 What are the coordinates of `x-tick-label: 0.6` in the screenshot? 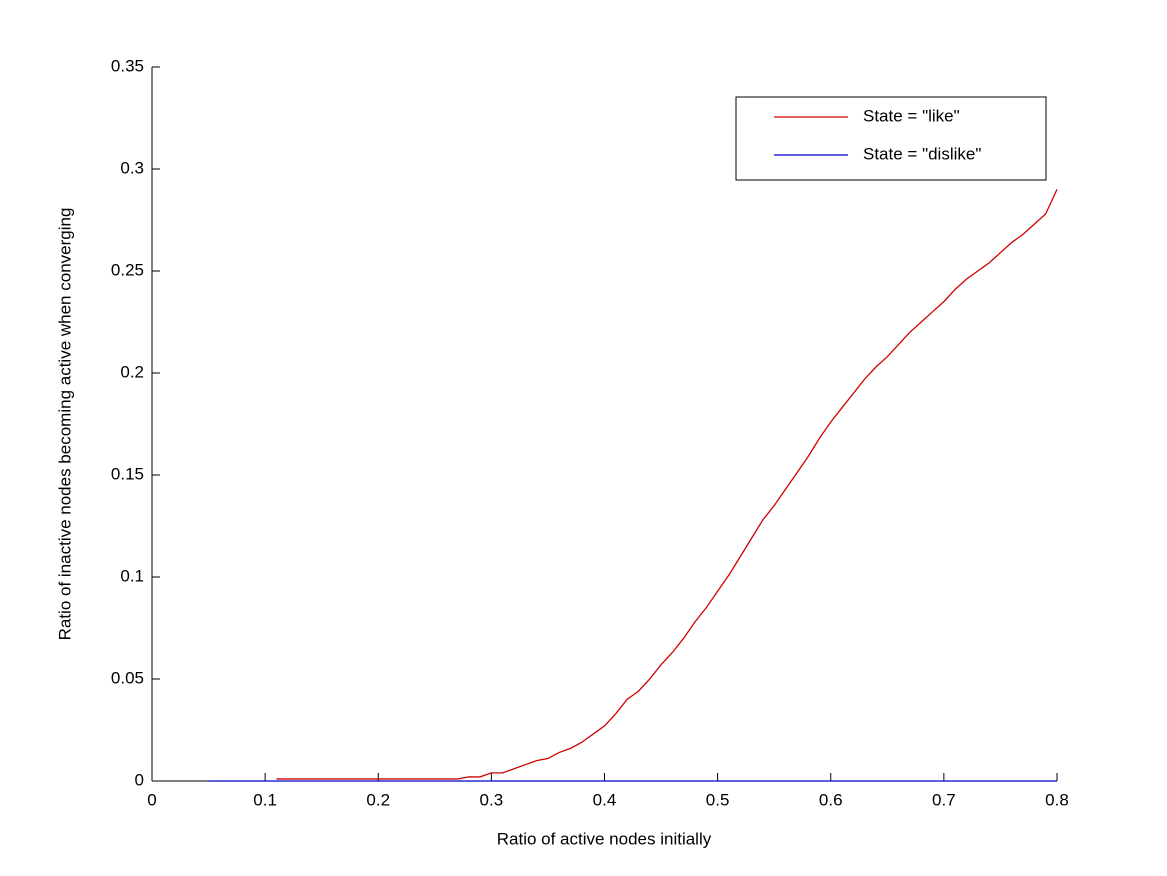 It's located at (831, 799).